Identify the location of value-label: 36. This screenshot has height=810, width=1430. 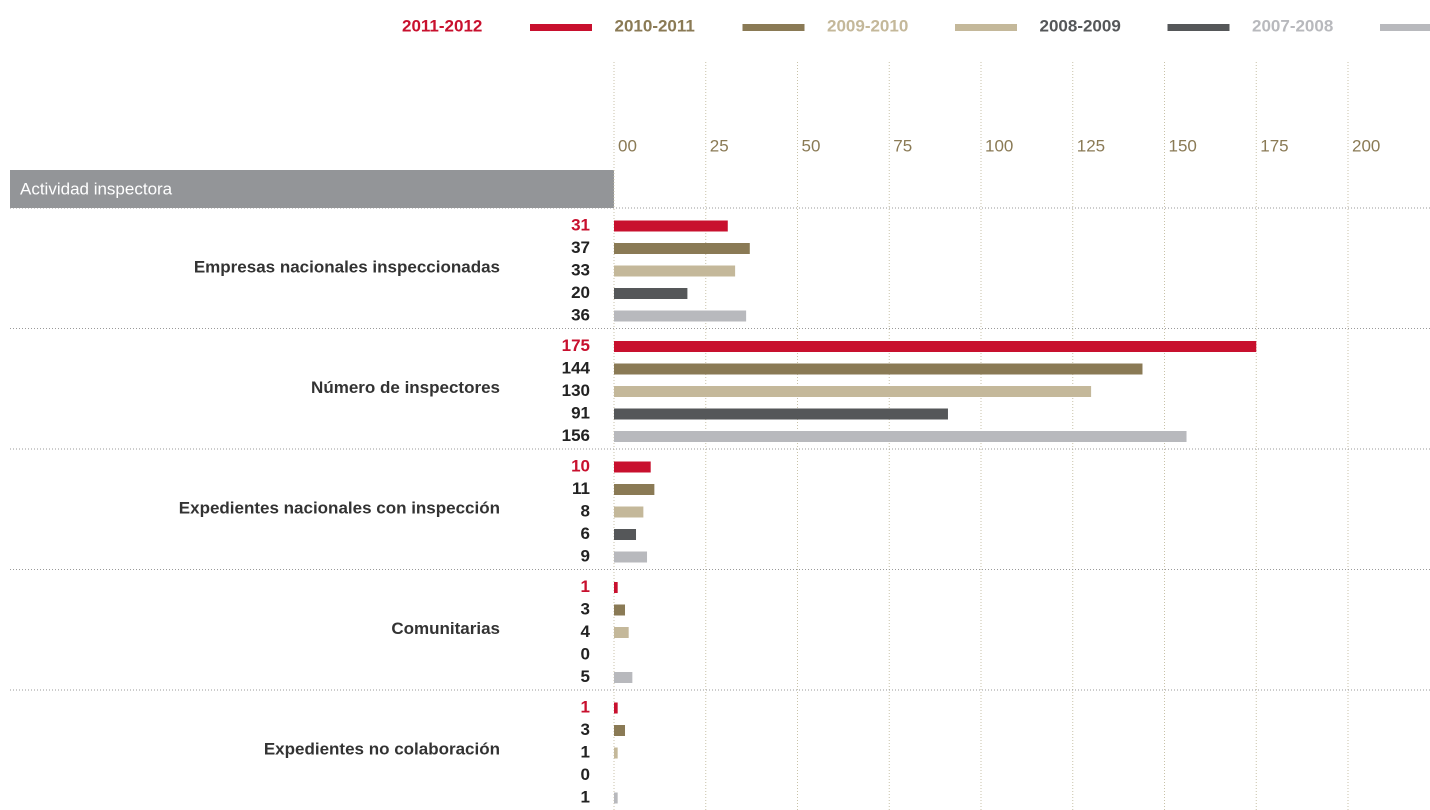
(580, 314).